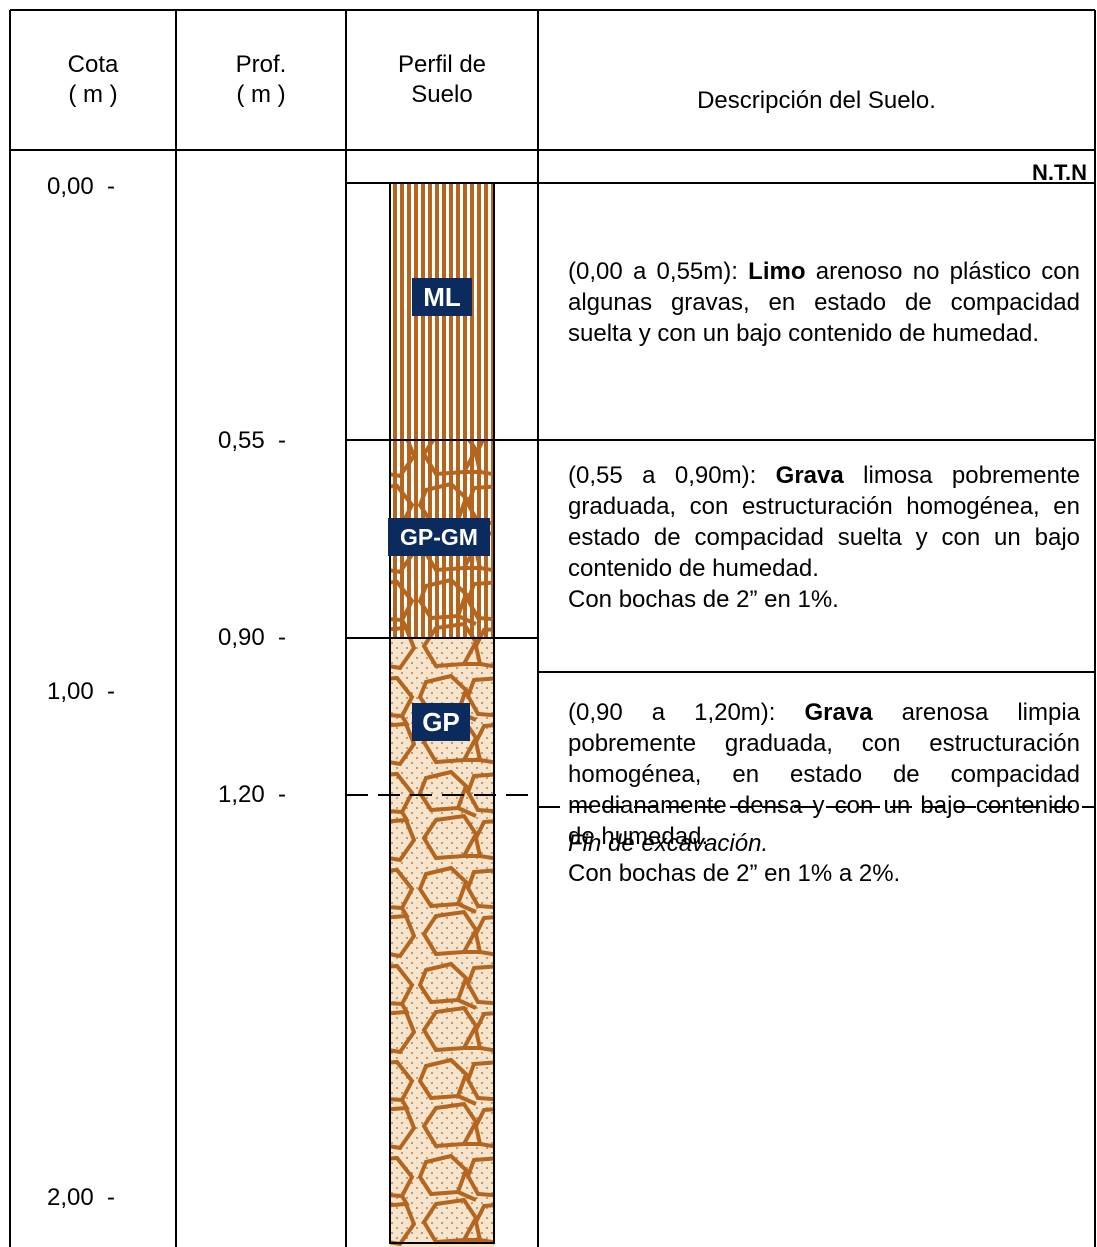 This screenshot has height=1247, width=1097. What do you see at coordinates (686, 712) in the screenshot?
I see `desc-range: (0,90 a 1,20m):` at bounding box center [686, 712].